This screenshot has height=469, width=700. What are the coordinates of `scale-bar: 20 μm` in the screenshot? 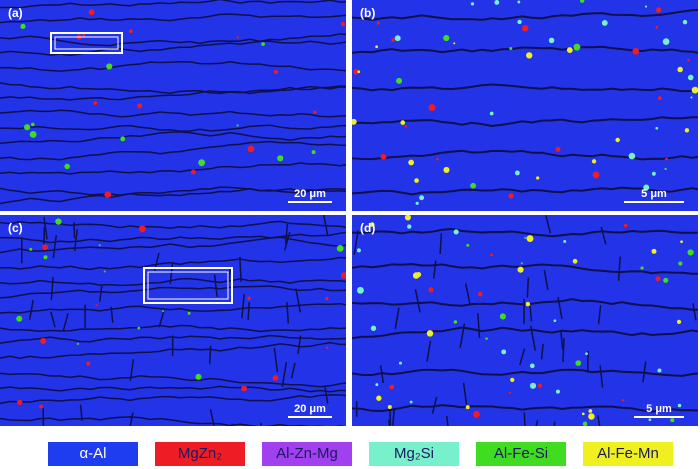 It's located at (310, 410).